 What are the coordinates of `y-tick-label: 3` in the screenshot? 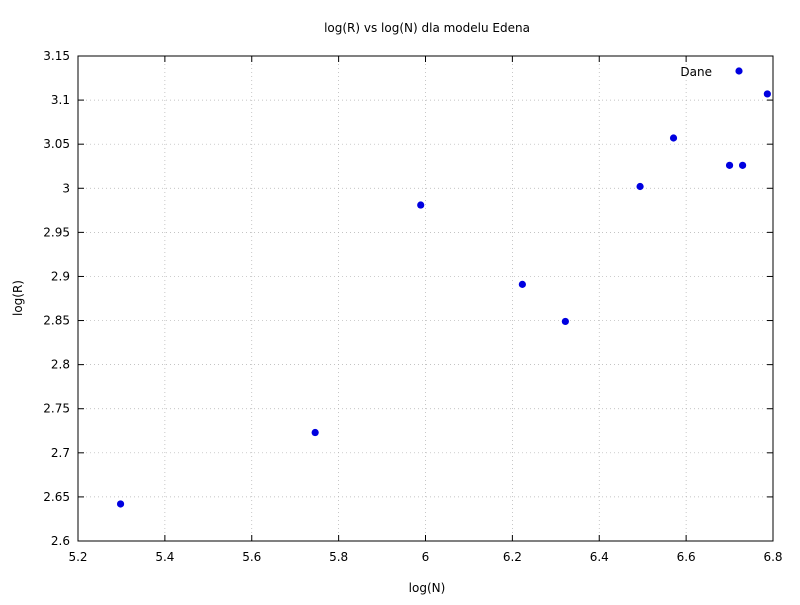 It's located at (66, 188).